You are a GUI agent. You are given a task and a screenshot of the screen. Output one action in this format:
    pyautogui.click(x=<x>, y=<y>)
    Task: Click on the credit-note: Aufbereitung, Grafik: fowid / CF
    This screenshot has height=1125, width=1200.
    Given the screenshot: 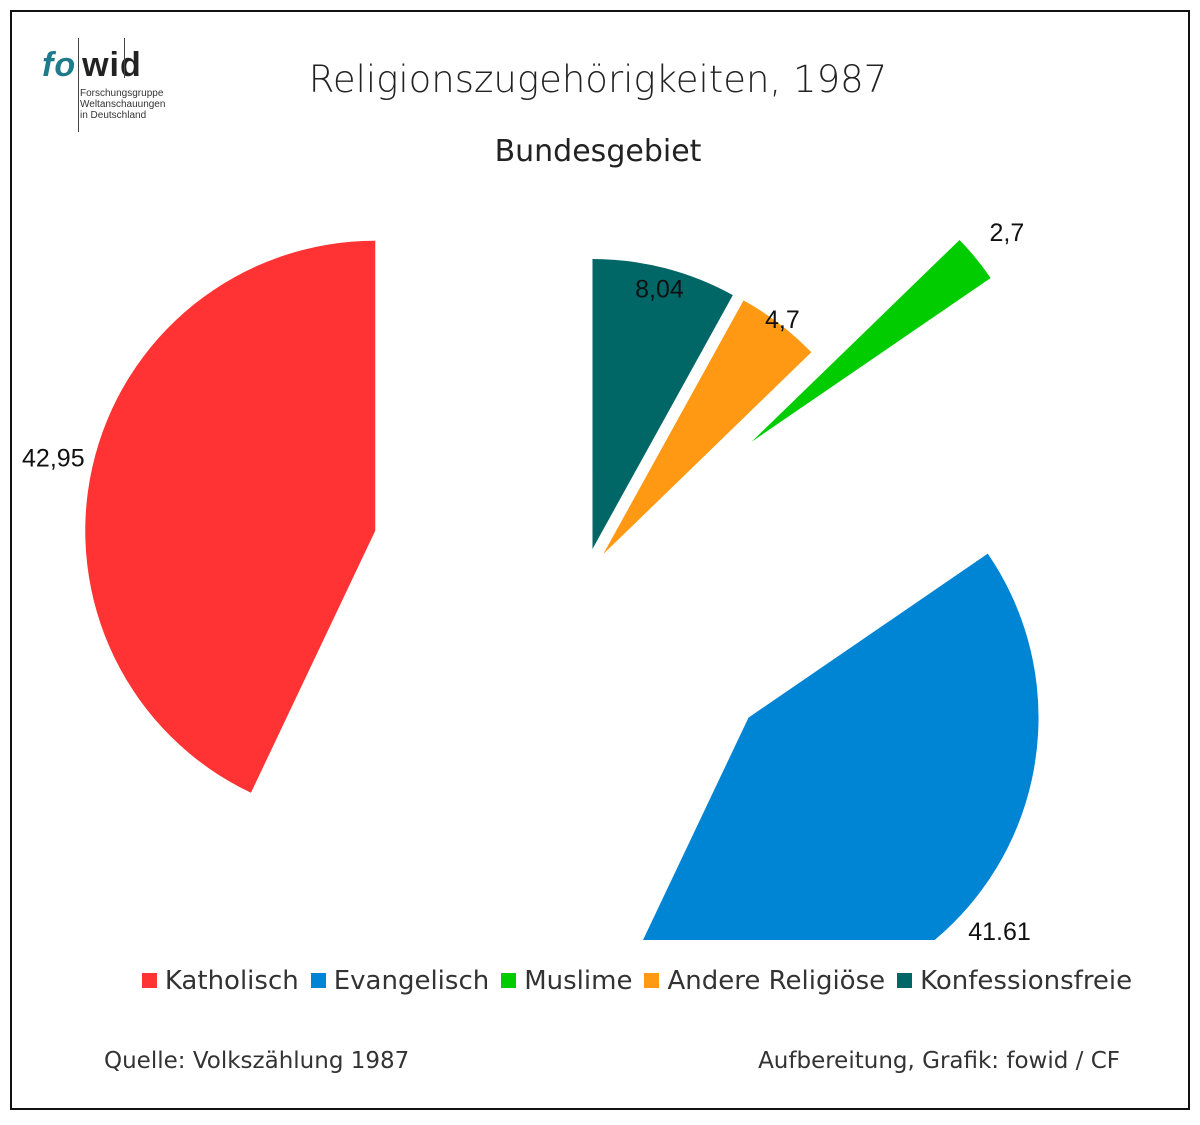 What is the action you would take?
    pyautogui.click(x=939, y=1061)
    